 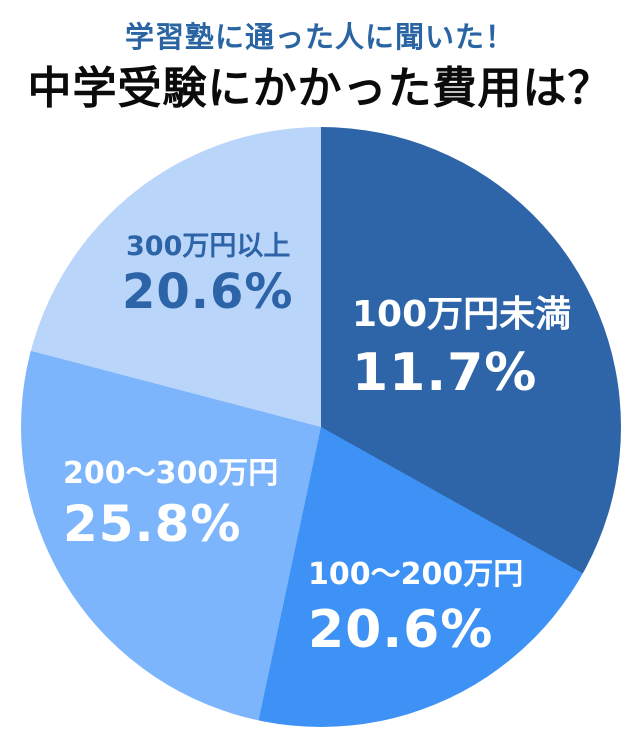 What do you see at coordinates (208, 246) in the screenshot?
I see `slice-category-label: 300万円以上` at bounding box center [208, 246].